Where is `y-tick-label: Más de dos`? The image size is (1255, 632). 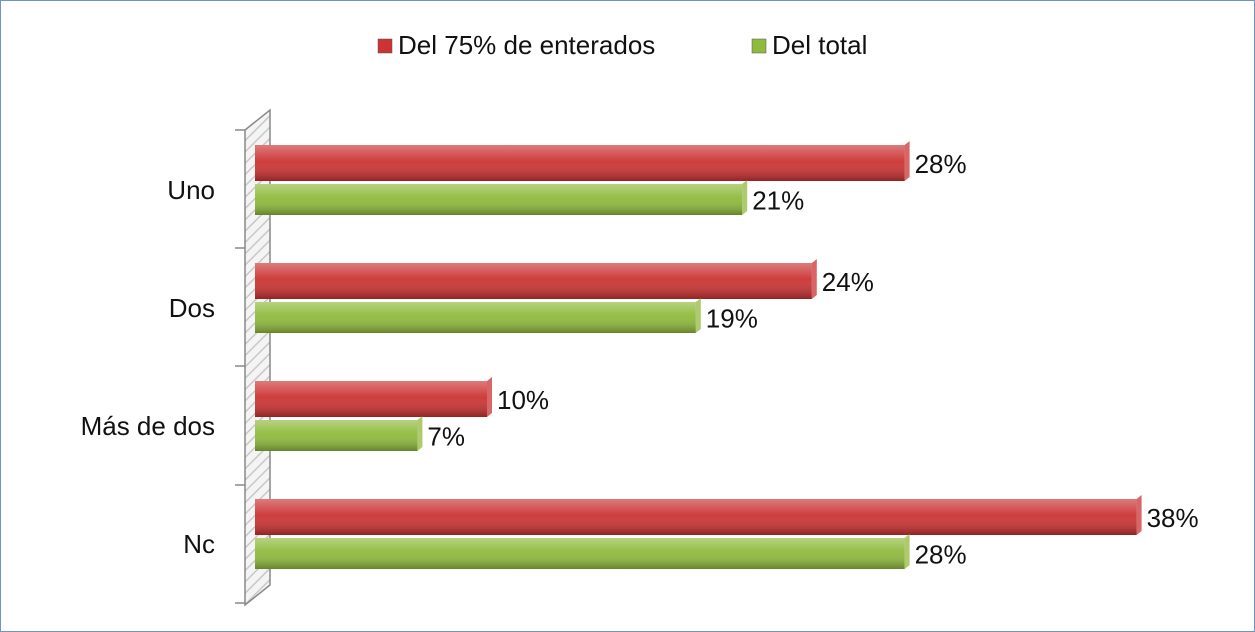 y-tick-label: Más de dos is located at coordinates (148, 426).